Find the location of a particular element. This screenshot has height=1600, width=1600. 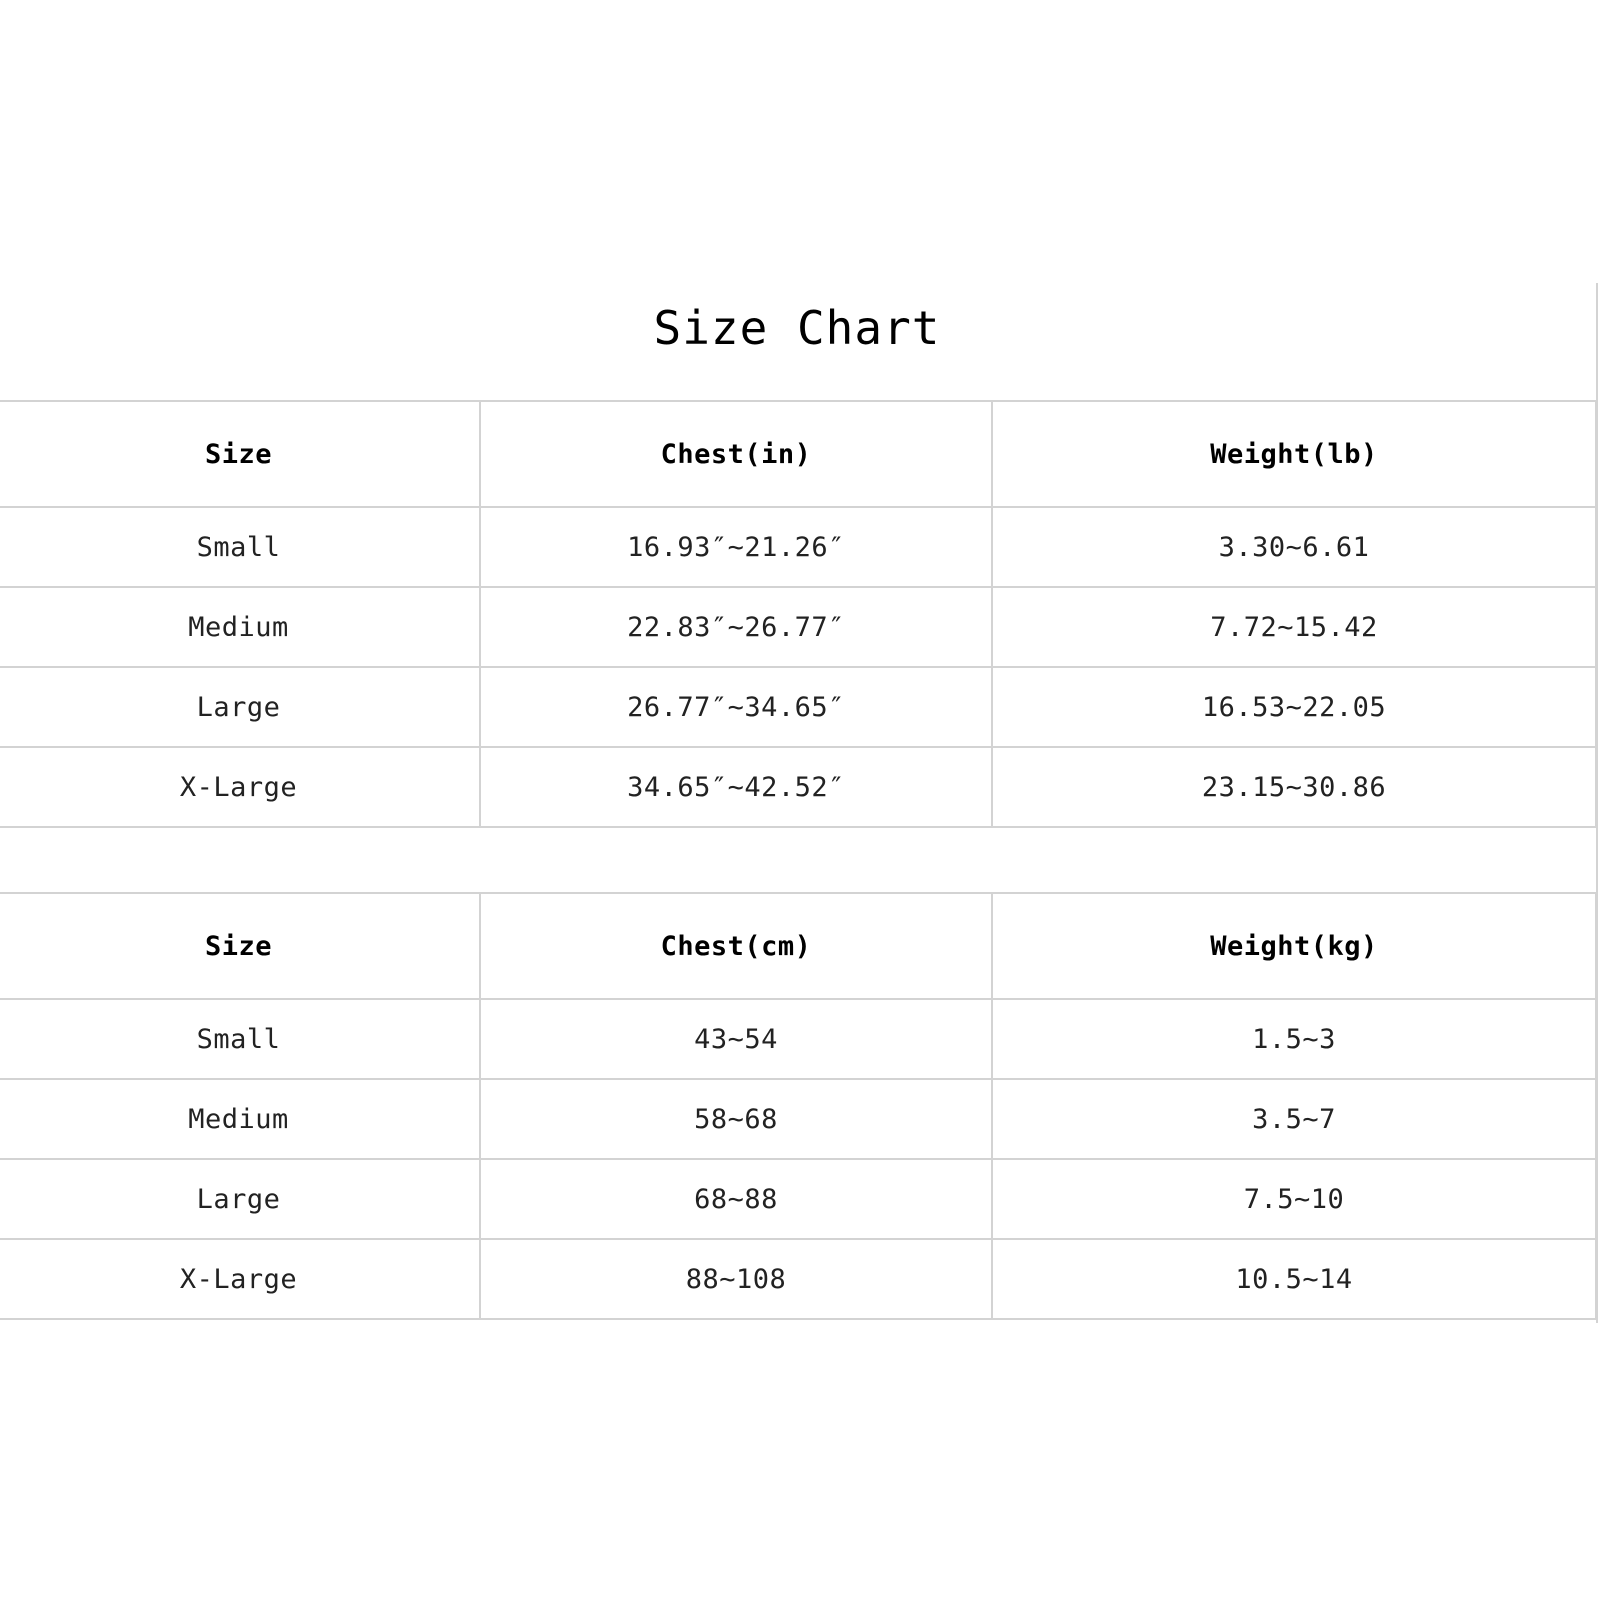

table-row: Medium 58~68 3.5~7 is located at coordinates (798, 1119).